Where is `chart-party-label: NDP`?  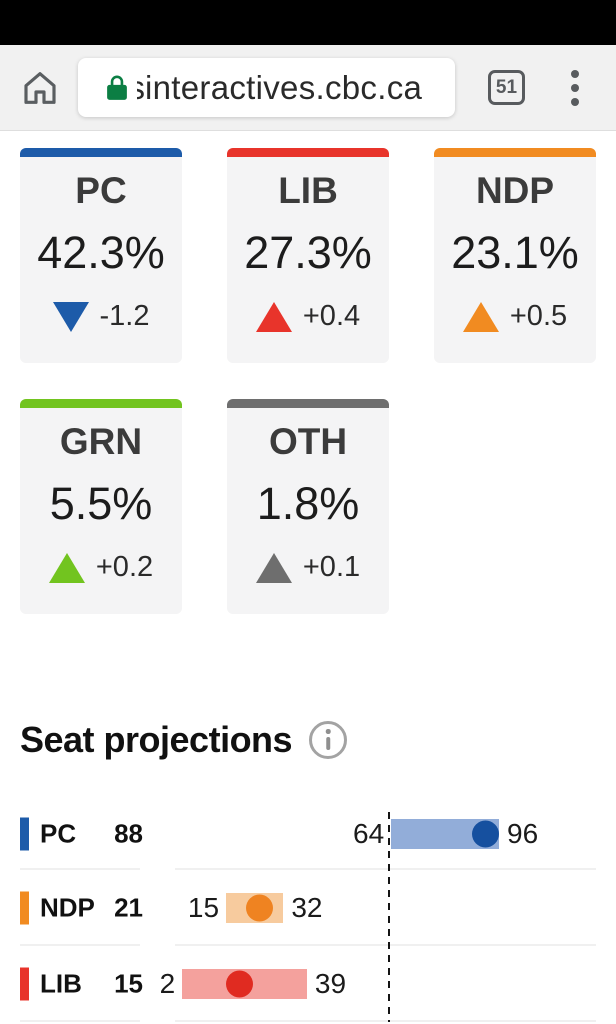
chart-party-label: NDP is located at coordinates (67, 907).